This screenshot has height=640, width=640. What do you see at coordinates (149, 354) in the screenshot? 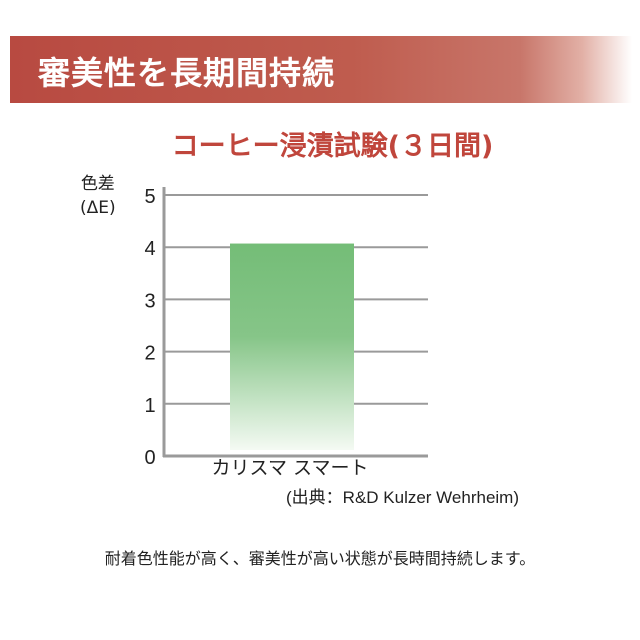
I see `y-tick-label: 2` at bounding box center [149, 354].